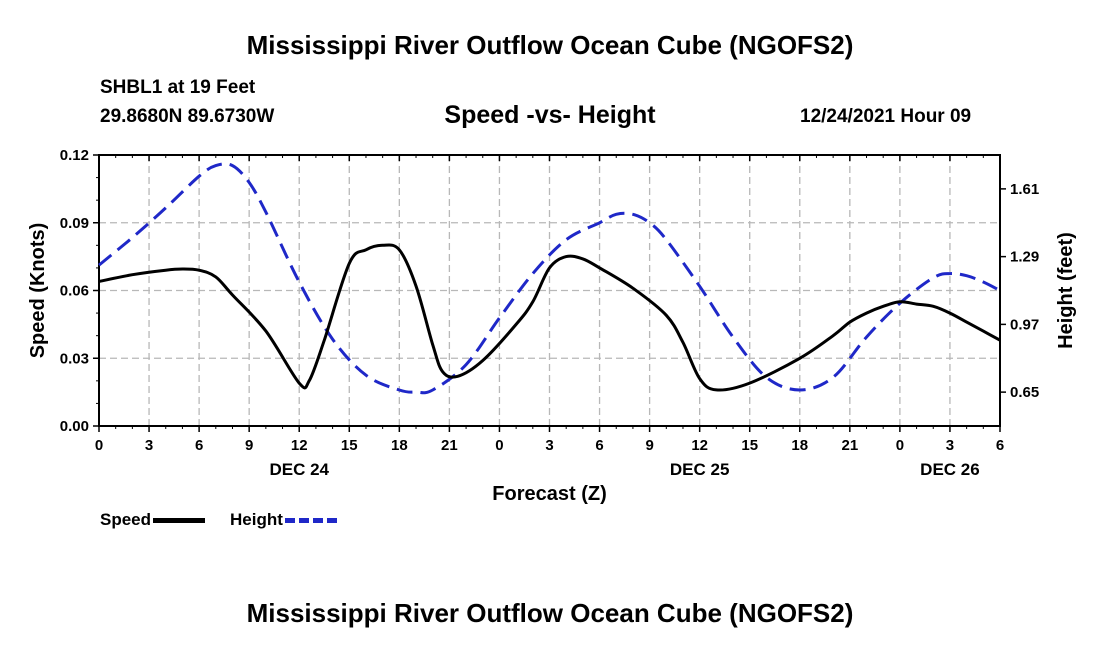 The width and height of the screenshot is (1100, 650). What do you see at coordinates (74, 223) in the screenshot?
I see `y-left-tick-label: 0.09` at bounding box center [74, 223].